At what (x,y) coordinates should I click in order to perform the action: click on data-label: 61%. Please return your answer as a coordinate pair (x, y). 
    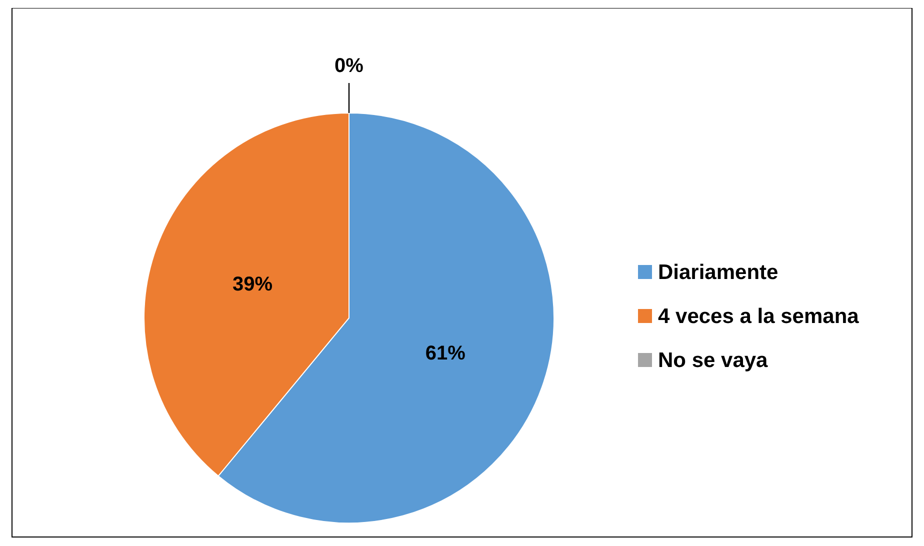
    Looking at the image, I should click on (445, 353).